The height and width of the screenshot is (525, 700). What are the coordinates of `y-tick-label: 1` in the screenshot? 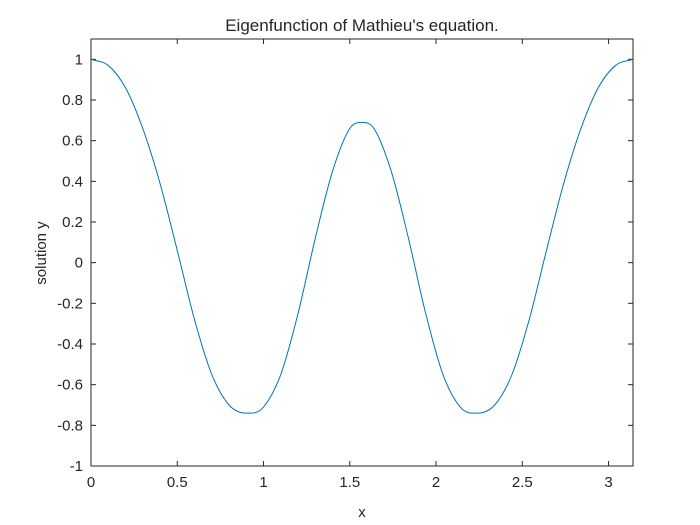 It's located at (79, 59).